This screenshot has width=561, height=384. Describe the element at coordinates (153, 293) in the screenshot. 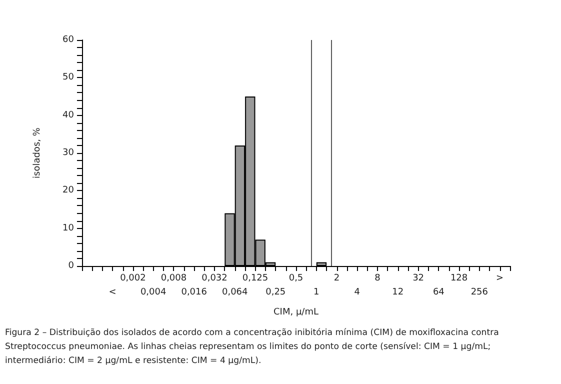

I see `x-tick-label: 0,004` at that location.